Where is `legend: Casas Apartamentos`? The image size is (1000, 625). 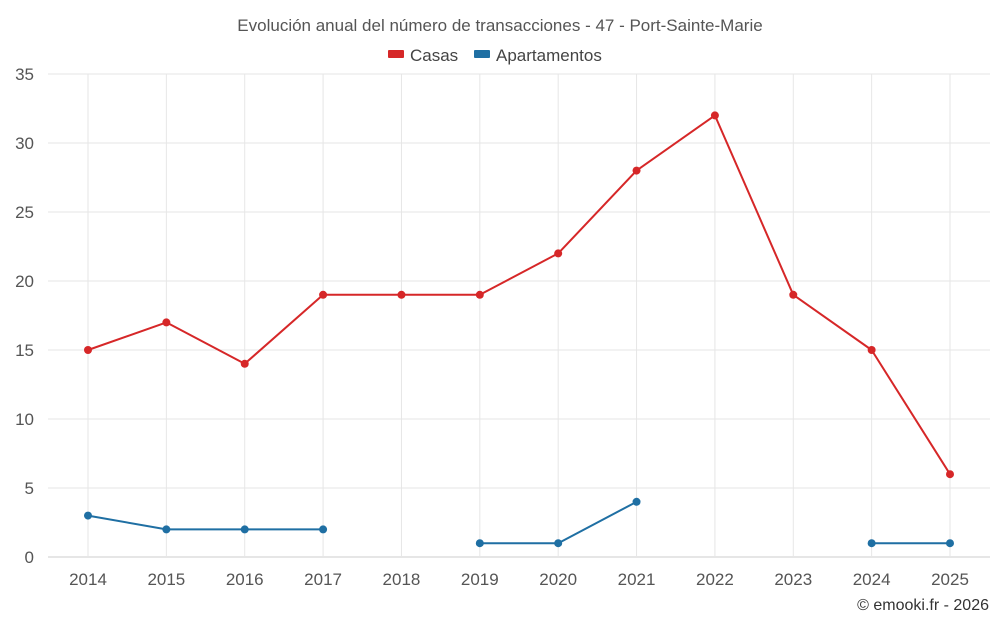 legend: Casas Apartamentos is located at coordinates (495, 55).